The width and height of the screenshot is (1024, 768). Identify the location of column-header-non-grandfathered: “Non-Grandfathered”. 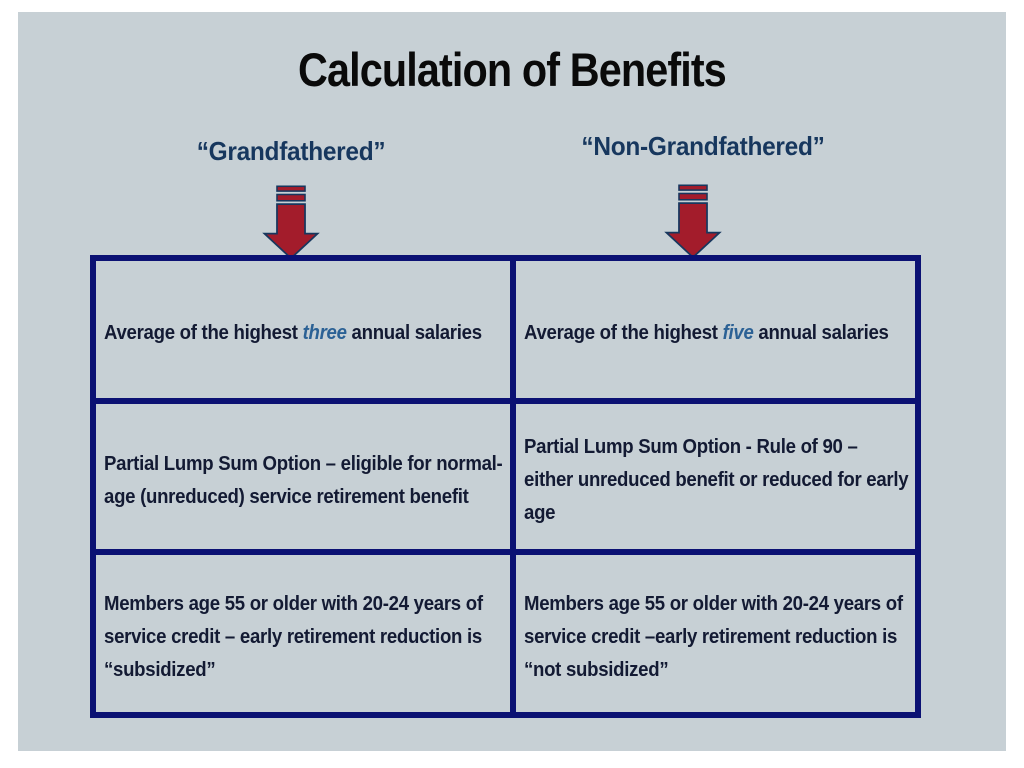
(703, 146).